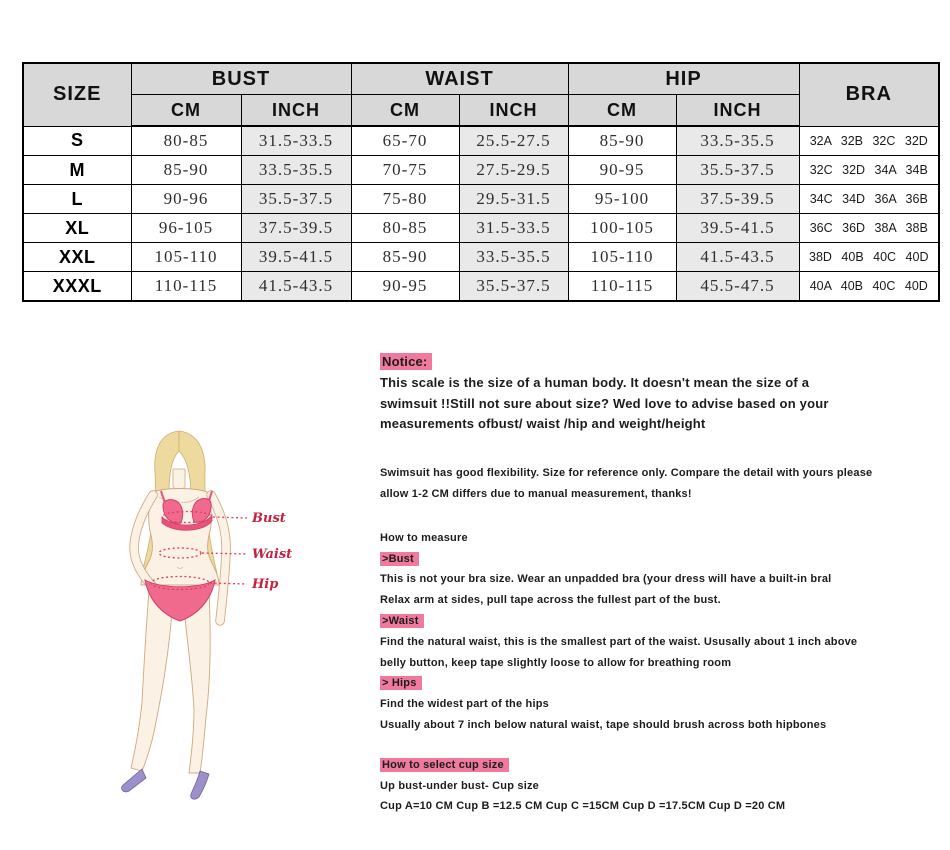  Describe the element at coordinates (664, 765) in the screenshot. I see `cup-size-heading: How to select cup size` at that location.